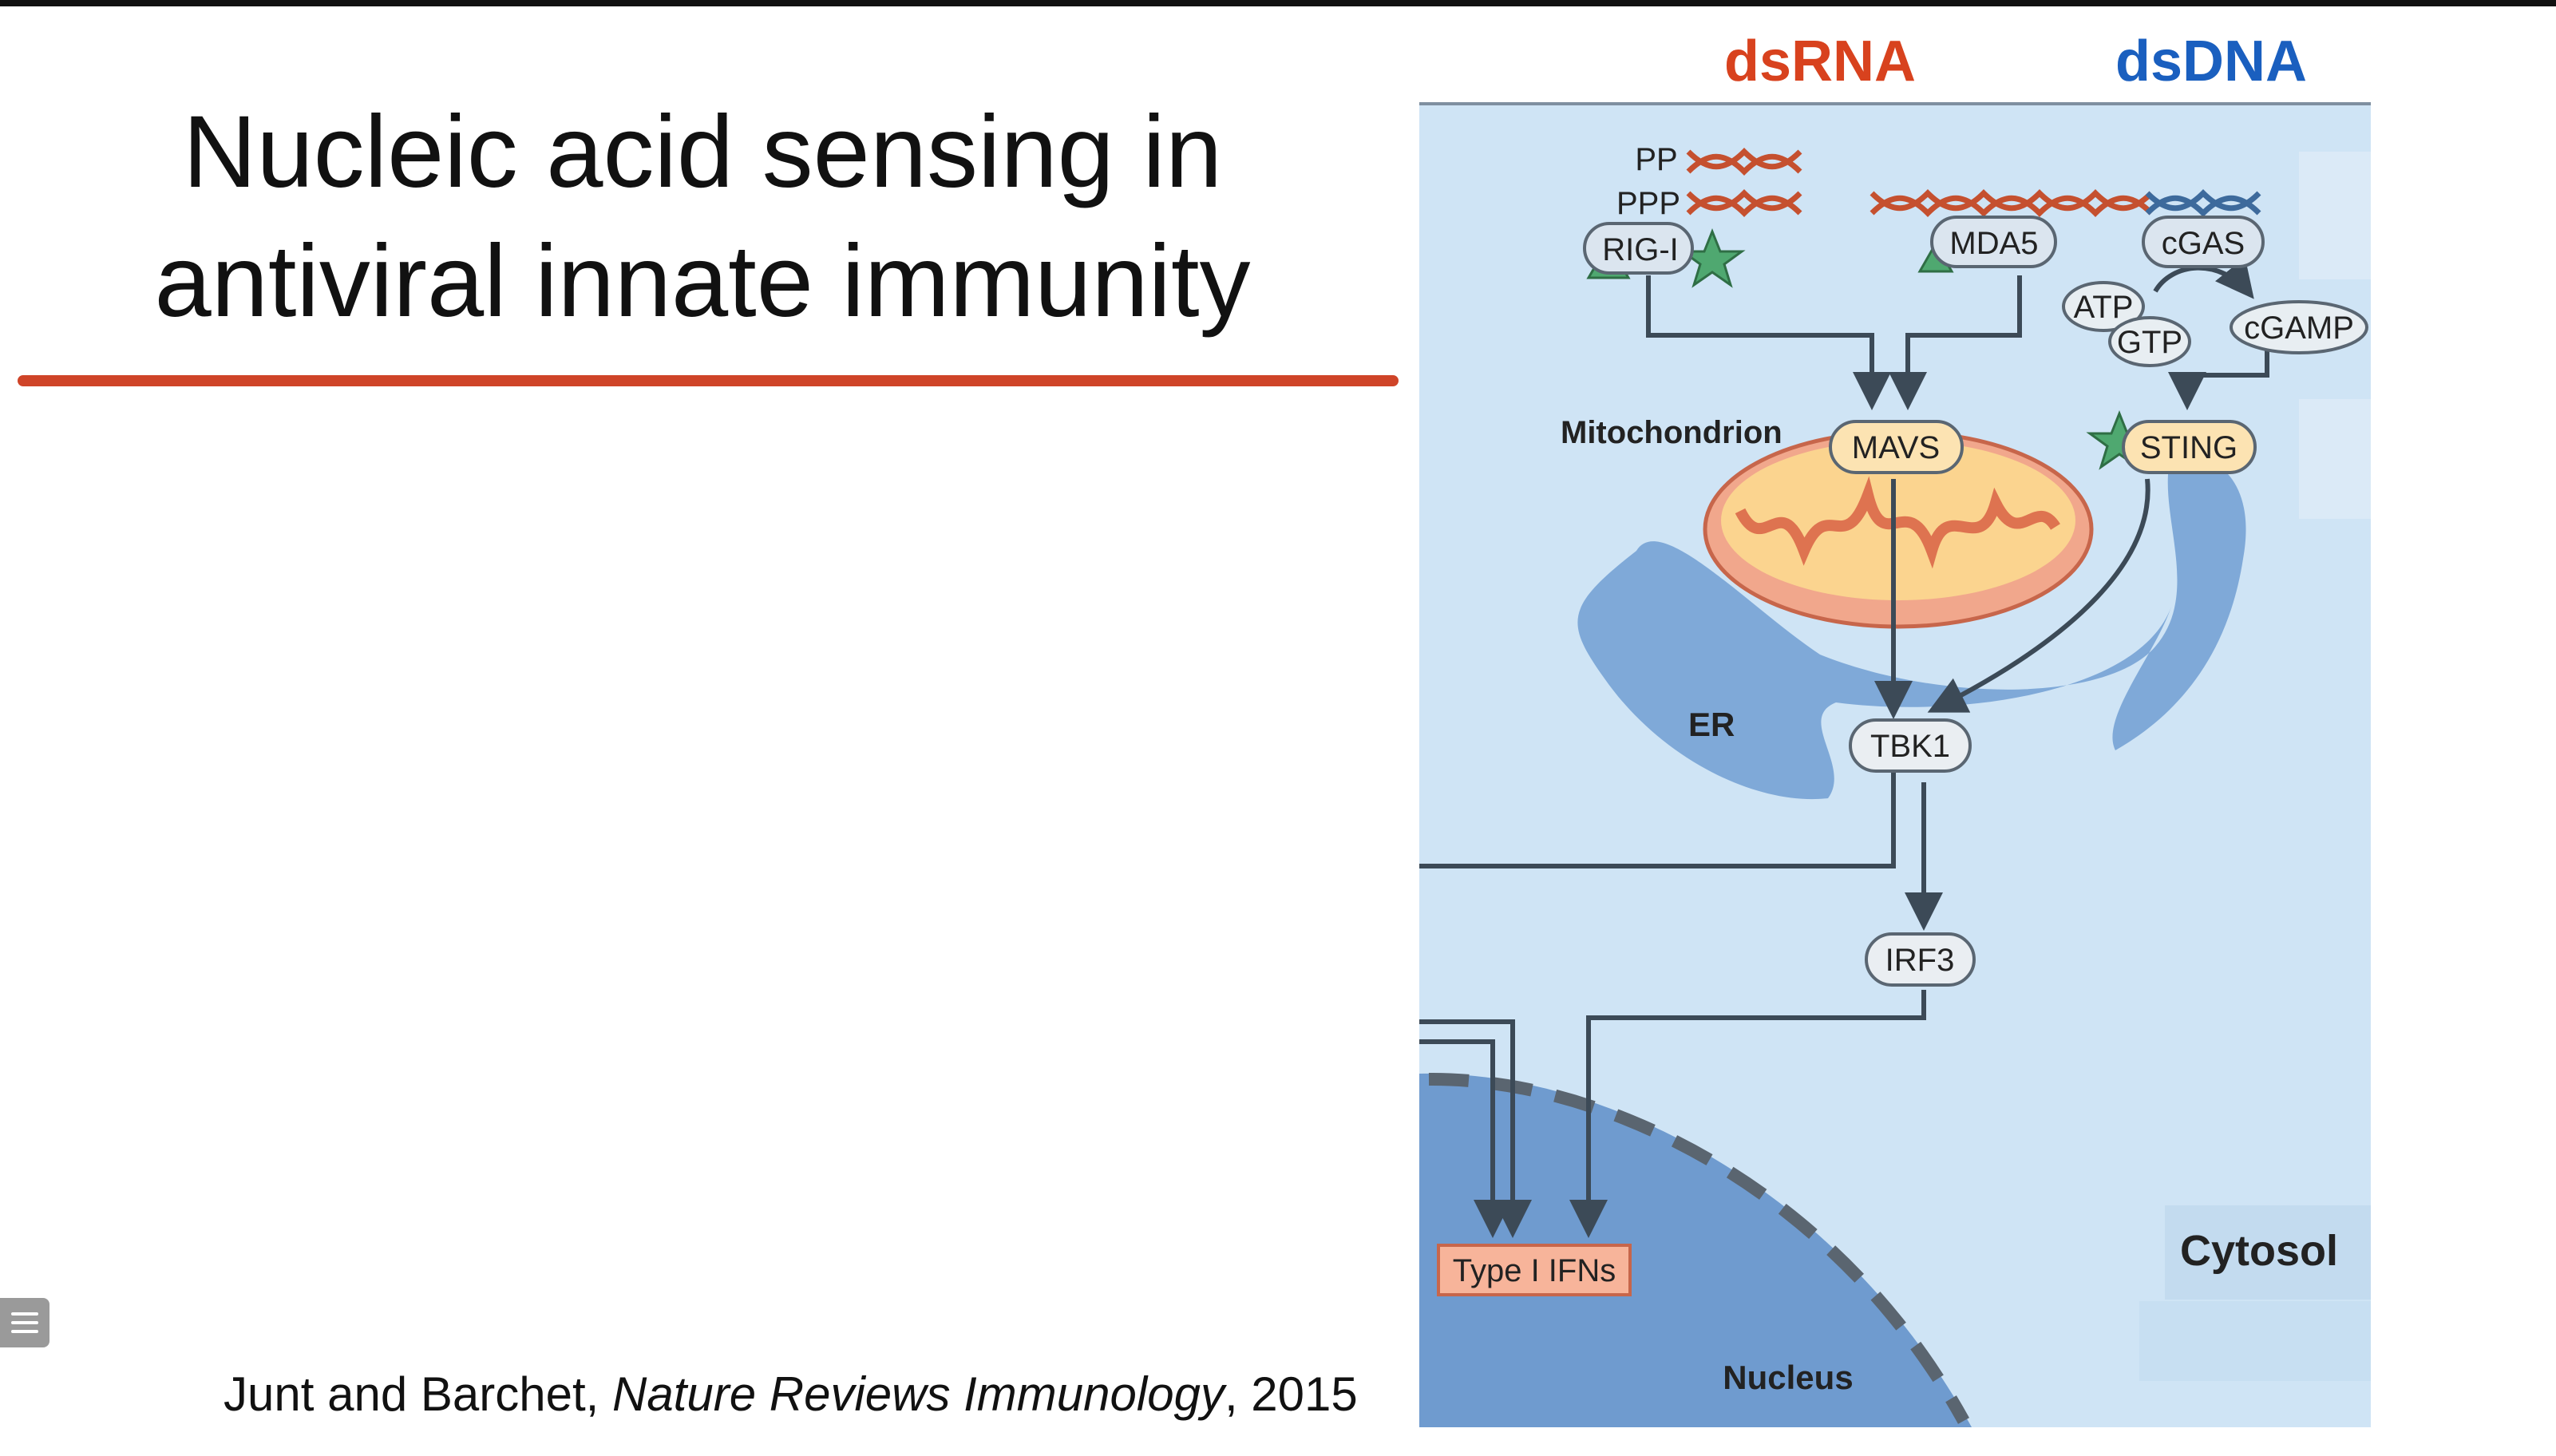 This screenshot has width=2556, height=1456. What do you see at coordinates (24, 1322) in the screenshot?
I see `outline-toggle-icon` at bounding box center [24, 1322].